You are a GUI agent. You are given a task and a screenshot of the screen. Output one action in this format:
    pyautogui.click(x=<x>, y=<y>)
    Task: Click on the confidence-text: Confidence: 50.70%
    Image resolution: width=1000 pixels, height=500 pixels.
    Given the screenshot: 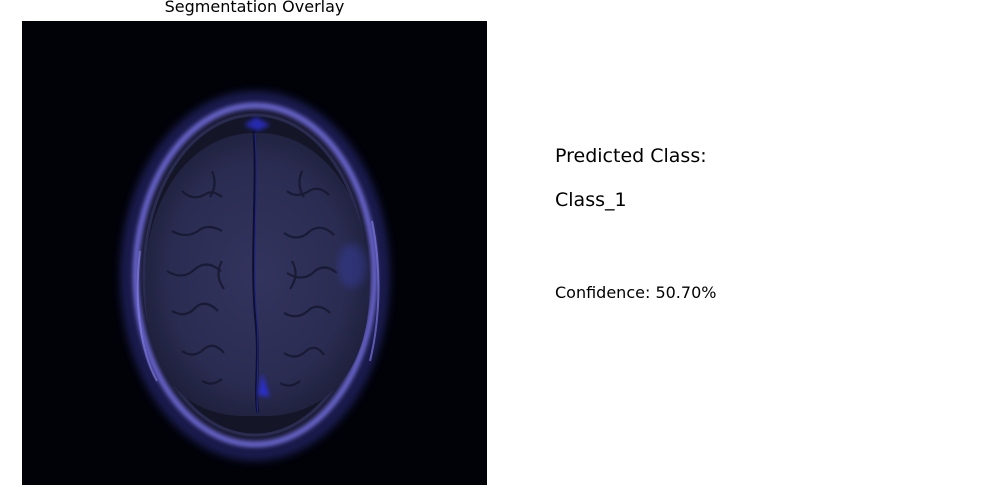 What is the action you would take?
    pyautogui.click(x=636, y=292)
    